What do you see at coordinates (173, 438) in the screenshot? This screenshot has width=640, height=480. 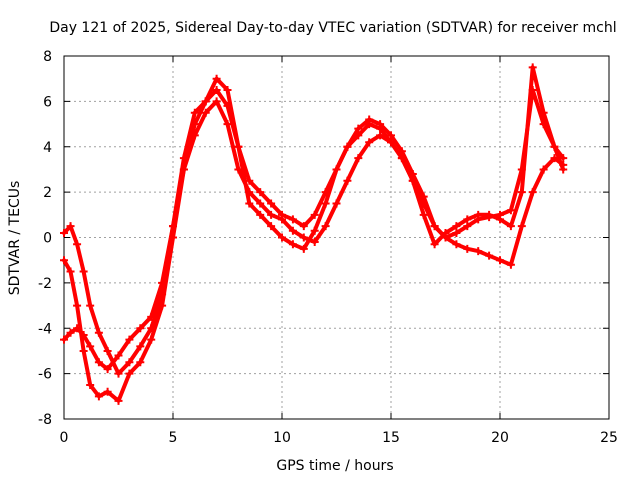 I see `x-tick-label: 5` at bounding box center [173, 438].